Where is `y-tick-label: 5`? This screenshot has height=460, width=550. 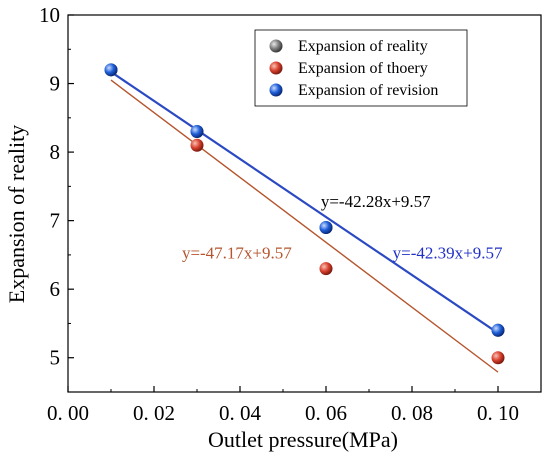
y-tick-label: 5 is located at coordinates (55, 358).